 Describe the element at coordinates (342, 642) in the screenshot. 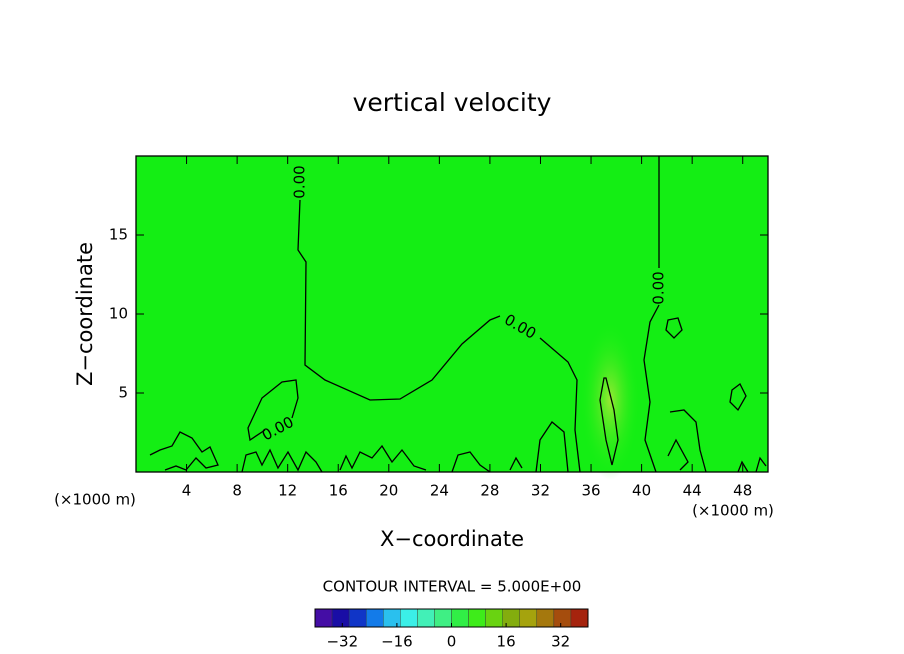

I see `colorbar-tick-label: −32` at that location.